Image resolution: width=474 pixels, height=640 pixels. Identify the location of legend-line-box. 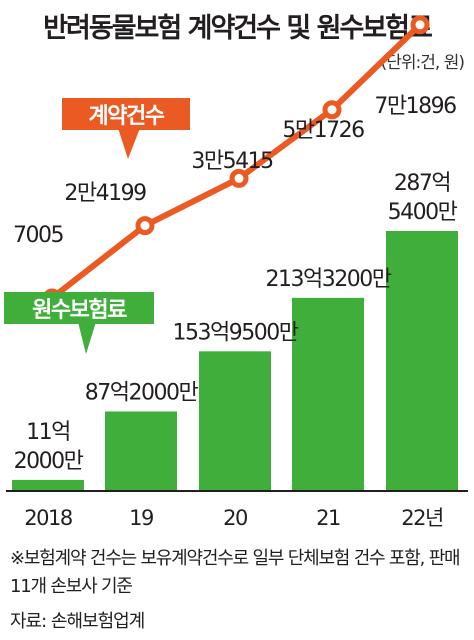
(126, 114).